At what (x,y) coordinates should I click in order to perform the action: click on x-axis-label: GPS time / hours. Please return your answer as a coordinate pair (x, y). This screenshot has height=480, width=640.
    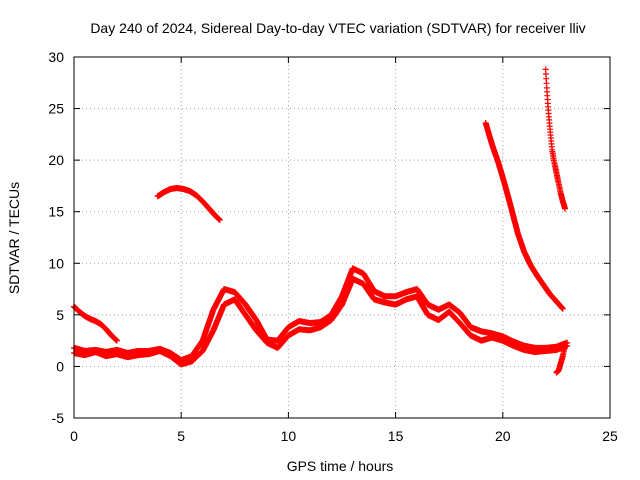
    Looking at the image, I should click on (340, 466).